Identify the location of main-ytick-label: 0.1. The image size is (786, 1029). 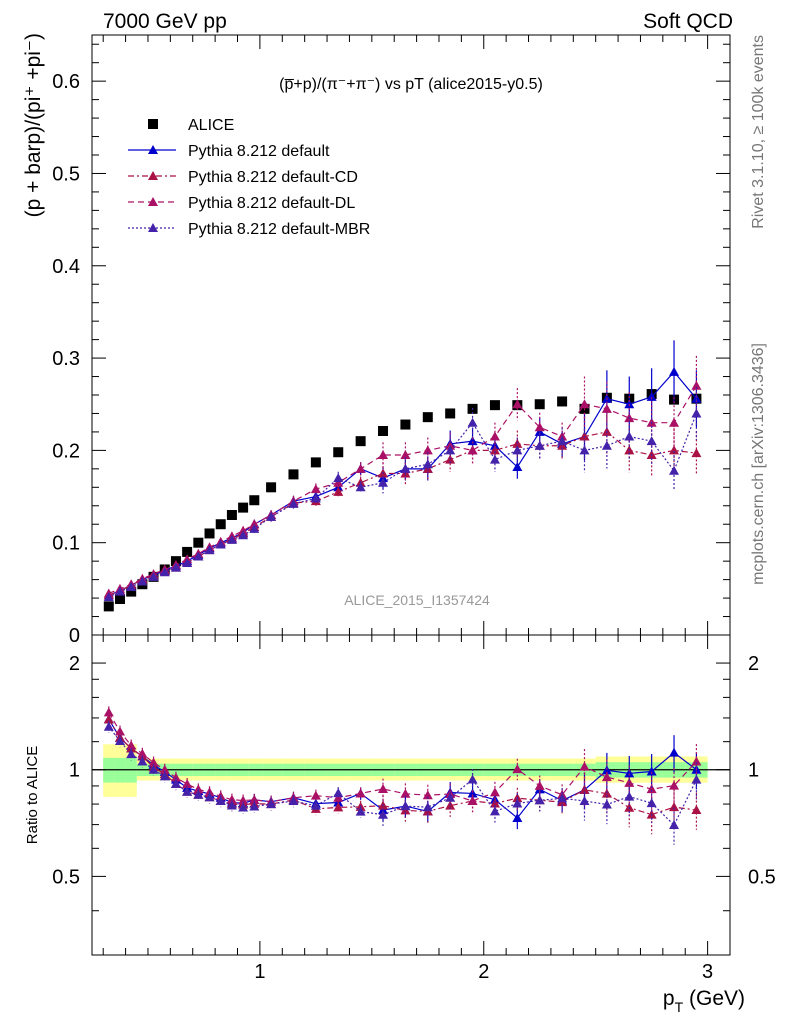
(66, 544).